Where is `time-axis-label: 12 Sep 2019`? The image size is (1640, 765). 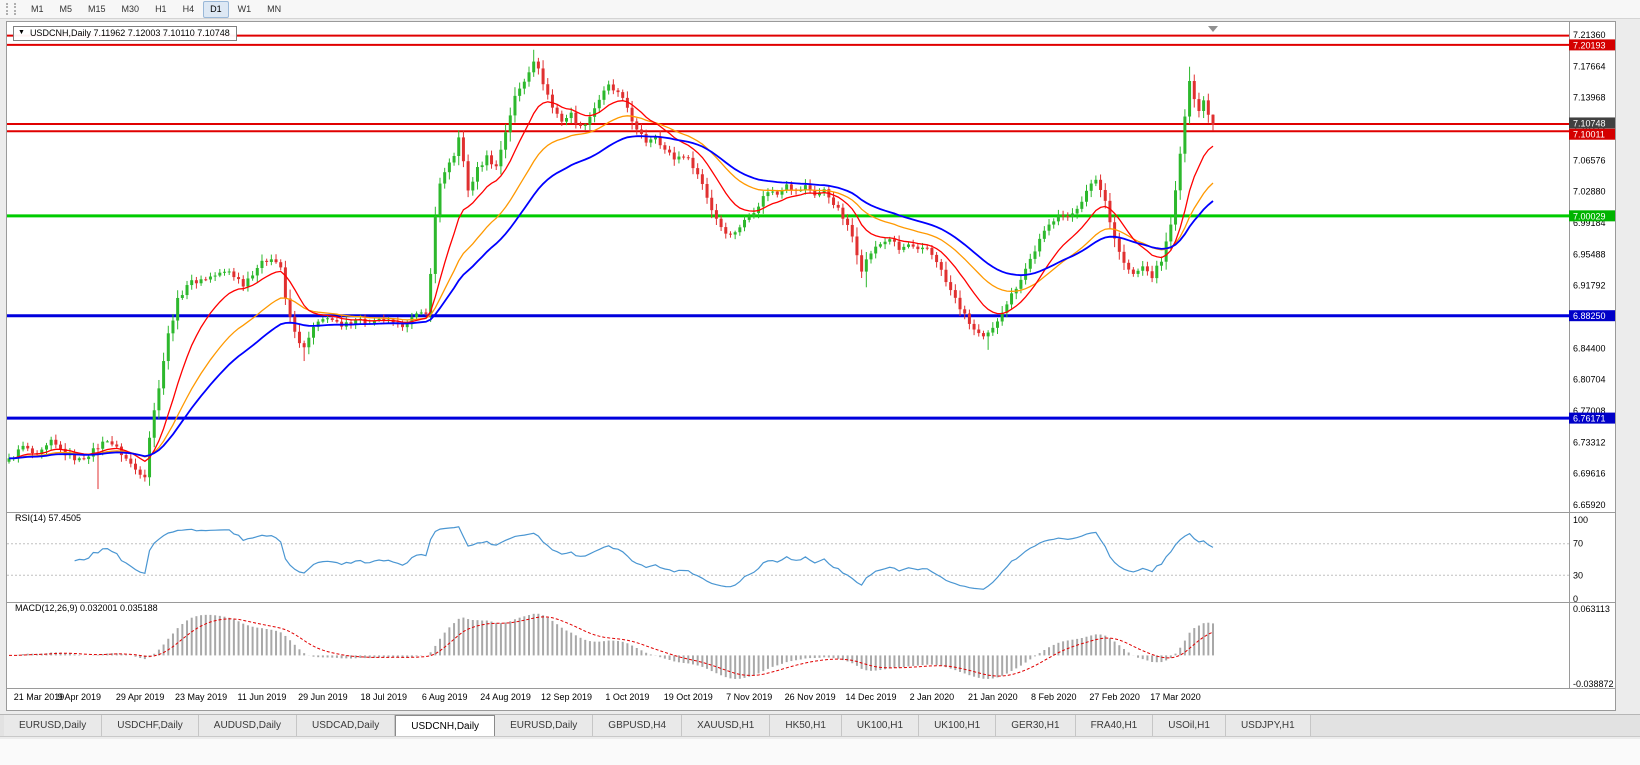 time-axis-label: 12 Sep 2019 is located at coordinates (566, 697).